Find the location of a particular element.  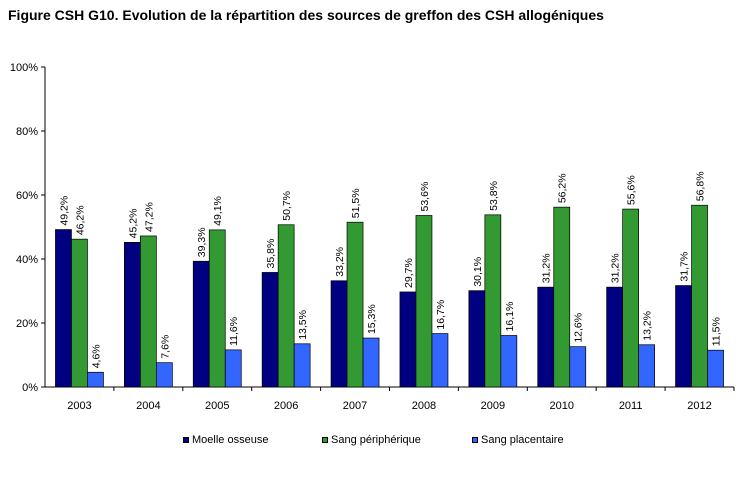

data-label: 45,2% is located at coordinates (133, 224).